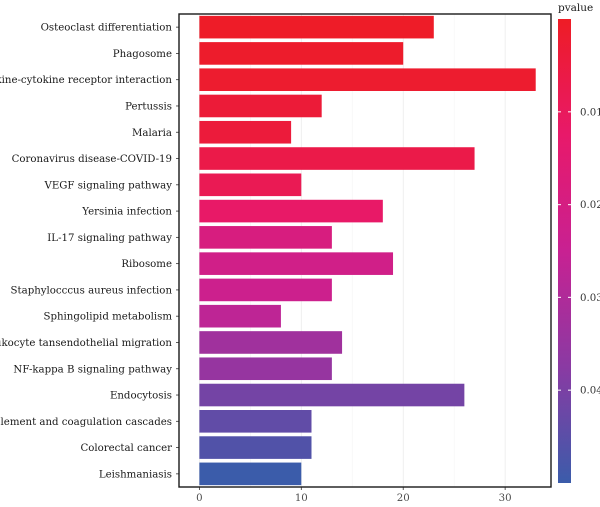 Image resolution: width=600 pixels, height=507 pixels. I want to click on category-label: Pertussis, so click(148, 106).